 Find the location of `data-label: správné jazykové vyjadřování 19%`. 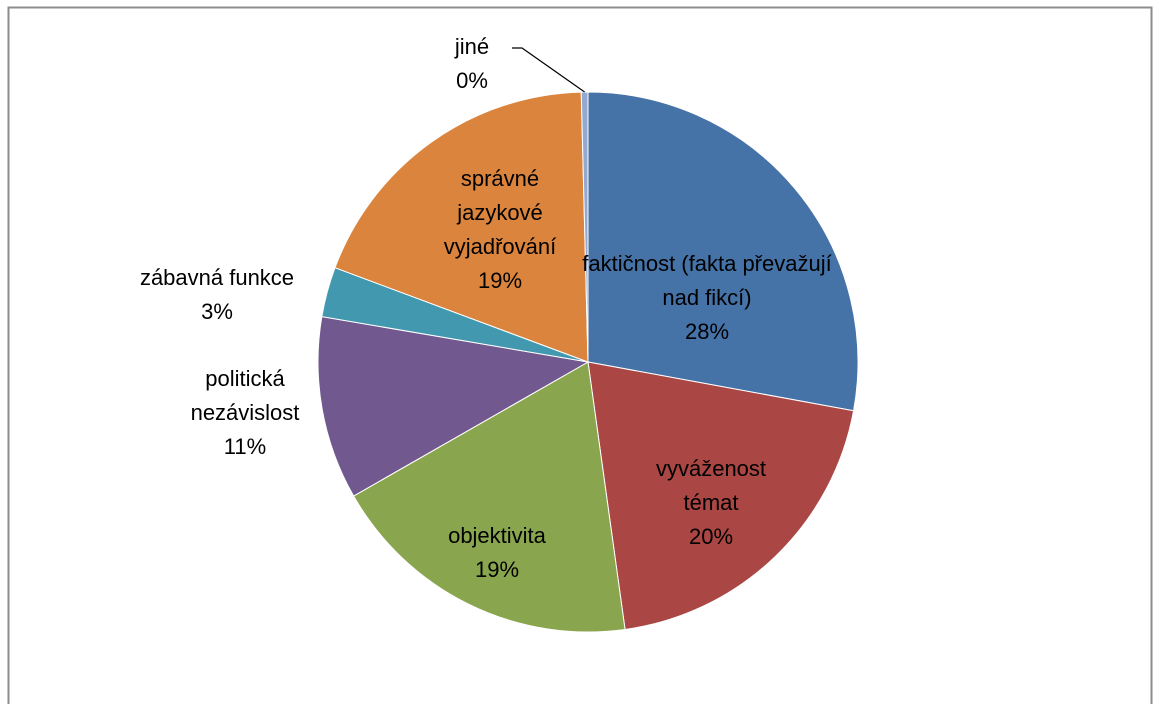

data-label: správné jazykové vyjadřování 19% is located at coordinates (500, 230).